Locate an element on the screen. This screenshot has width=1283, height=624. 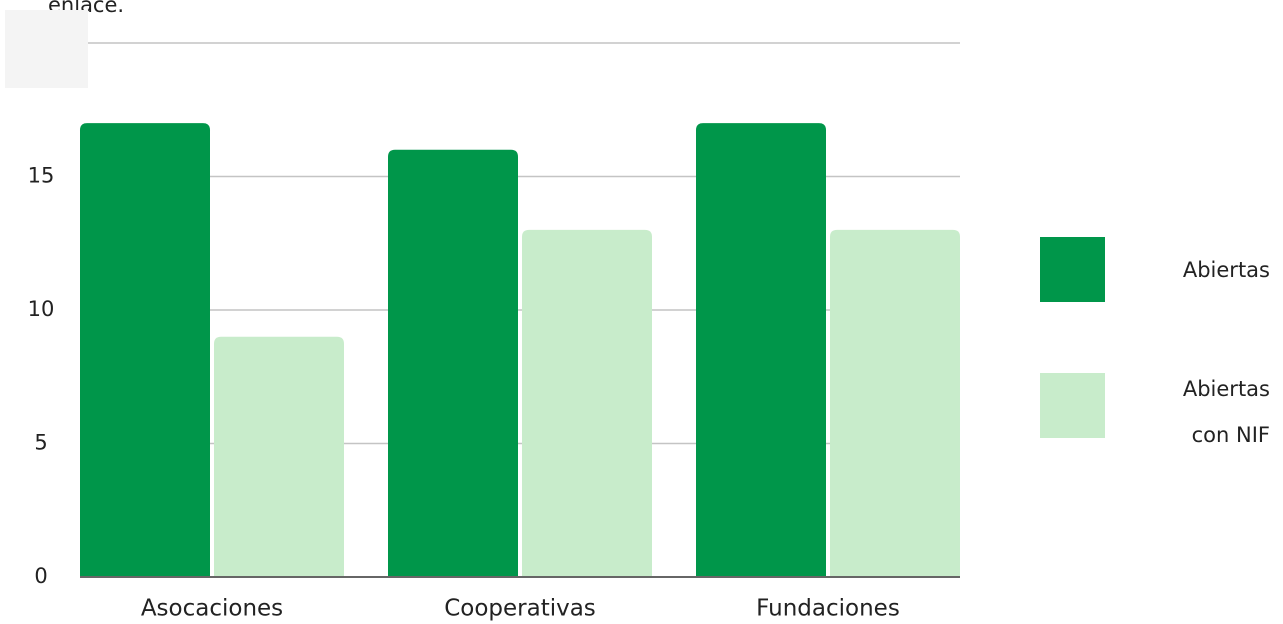
legend-label: Abiertas is located at coordinates (1226, 270).